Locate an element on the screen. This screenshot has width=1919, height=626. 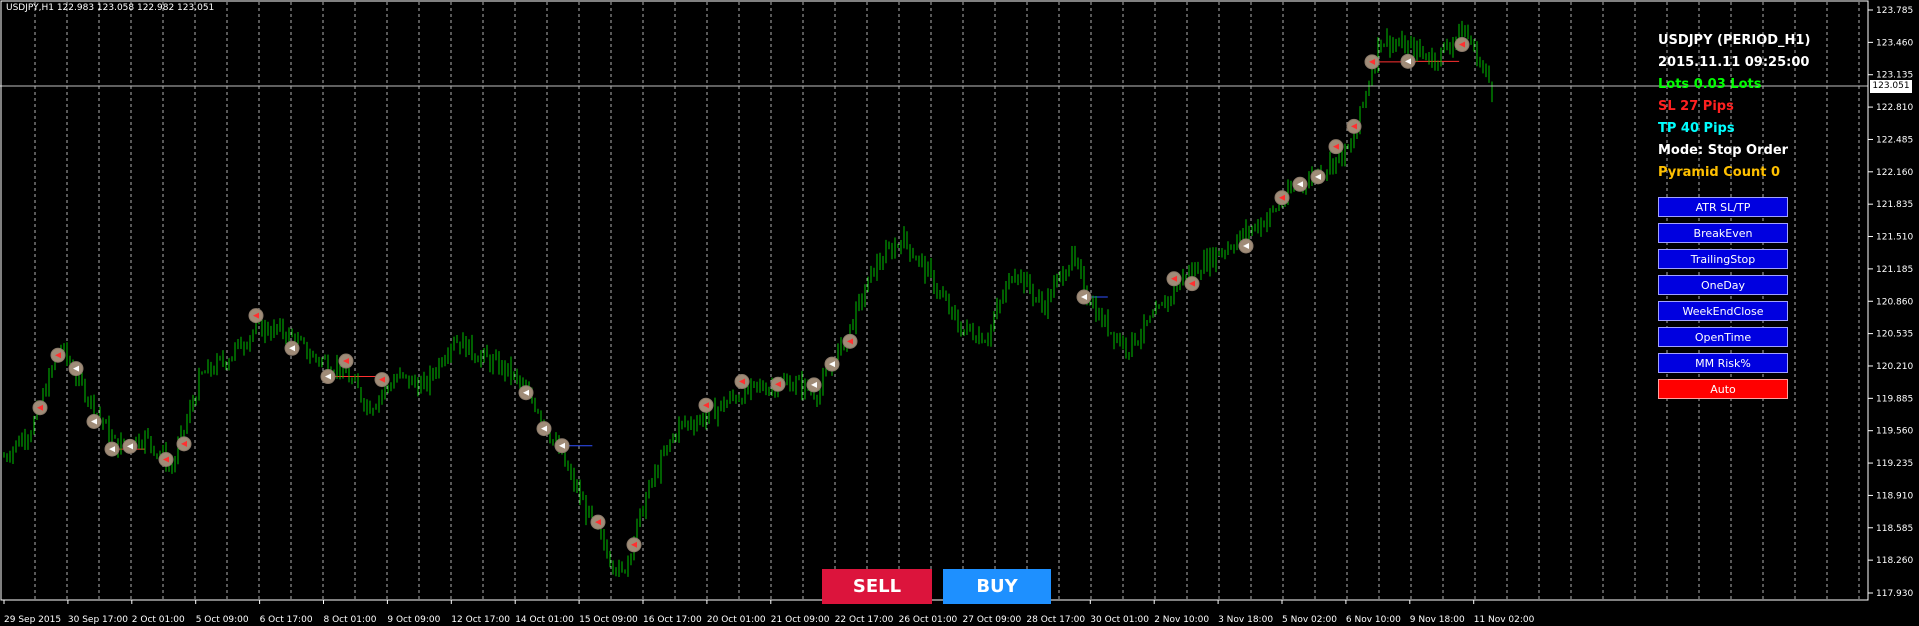
price-tick-label: 123.785 is located at coordinates (1894, 11).